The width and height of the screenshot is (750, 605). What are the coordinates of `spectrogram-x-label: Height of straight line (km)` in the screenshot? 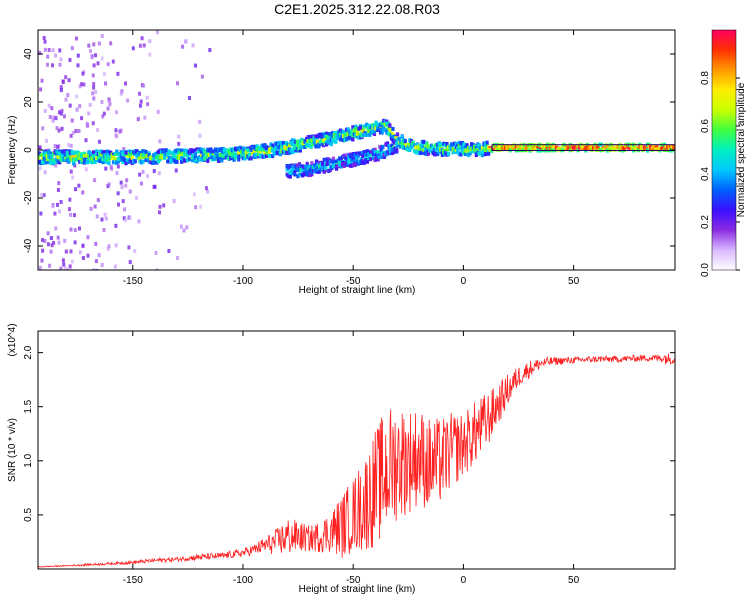 It's located at (357, 290).